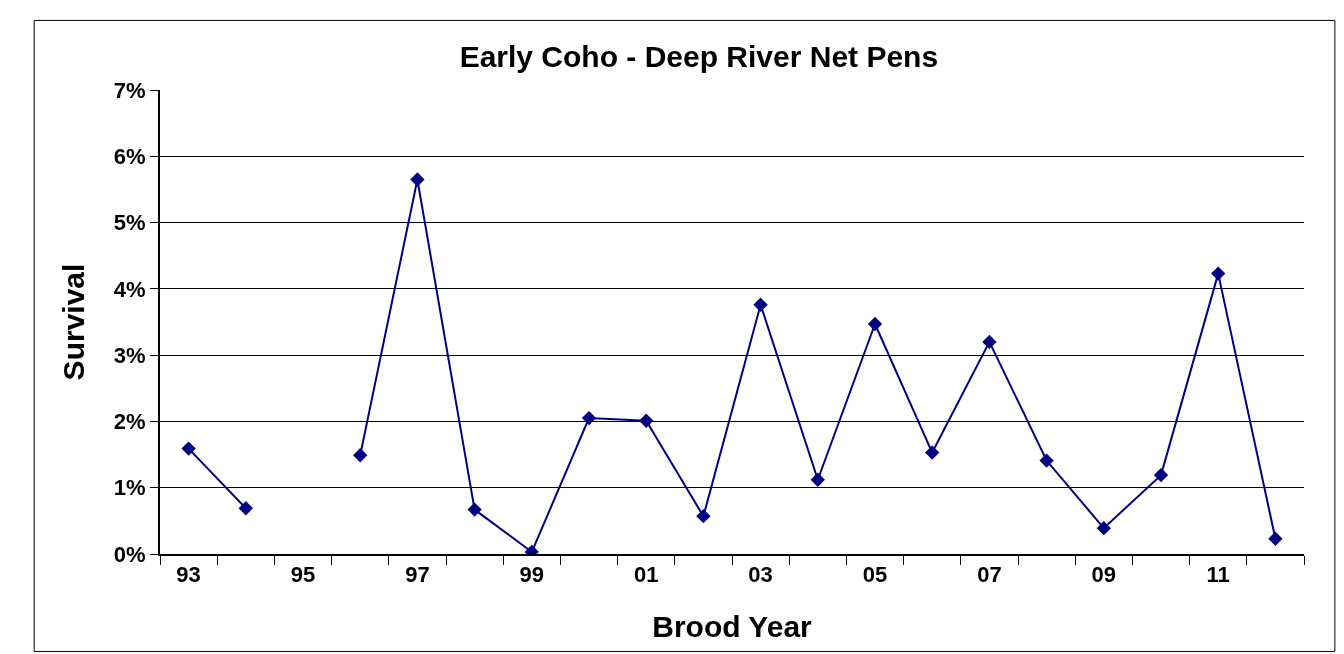 This screenshot has height=654, width=1344. What do you see at coordinates (989, 575) in the screenshot?
I see `x-tick-label: 07` at bounding box center [989, 575].